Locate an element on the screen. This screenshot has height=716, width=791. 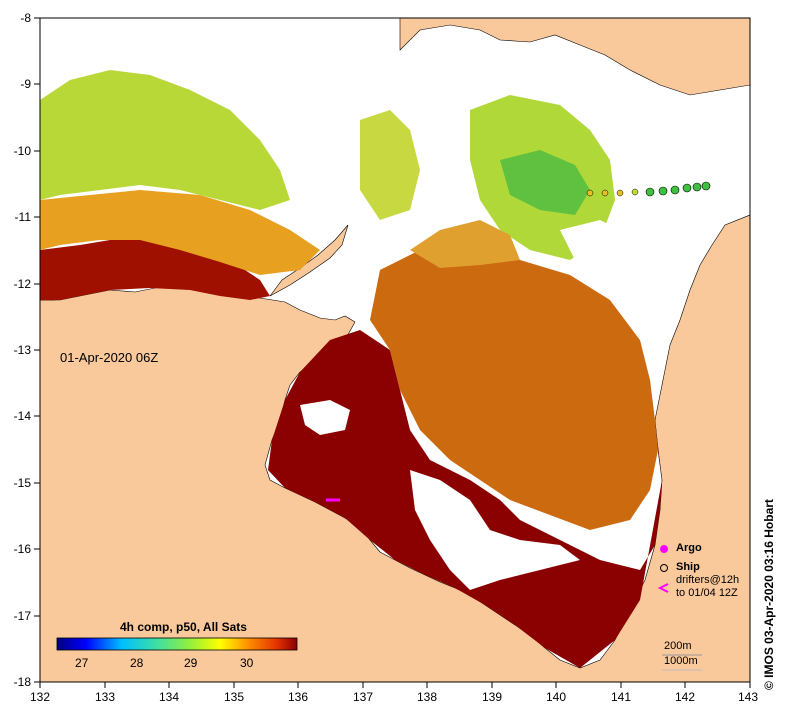
map-timestamp: 01-Apr-2020 06Z is located at coordinates (109, 357).